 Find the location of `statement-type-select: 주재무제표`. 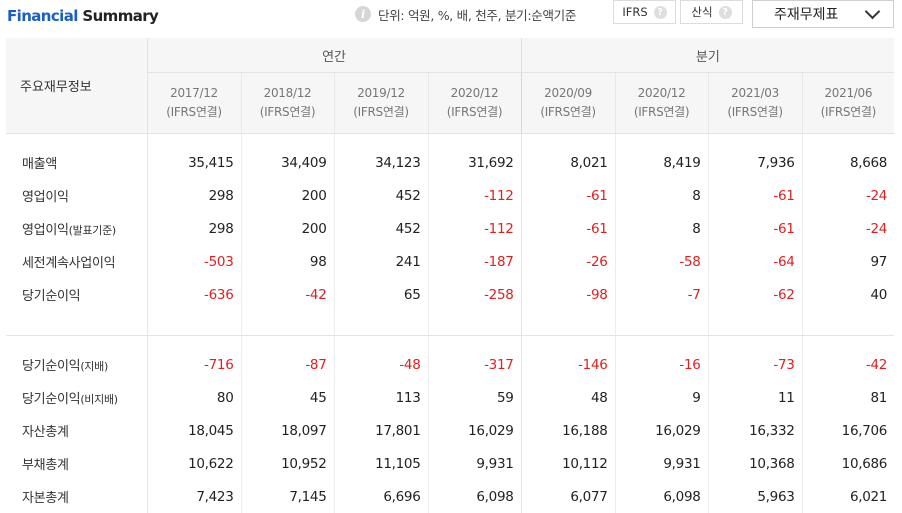

statement-type-select: 주재무제표 is located at coordinates (823, 14).